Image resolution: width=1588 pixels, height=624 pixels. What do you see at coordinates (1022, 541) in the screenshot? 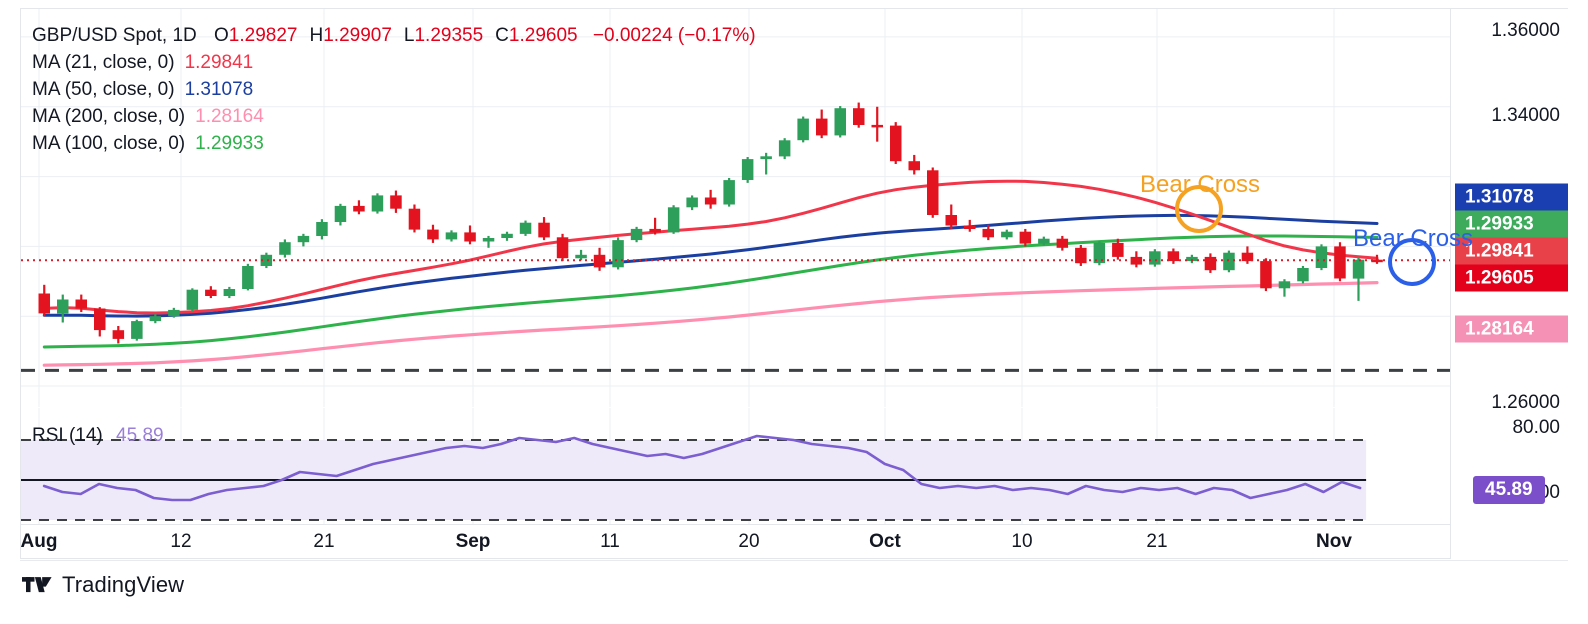
I see `time-axis-tick: 10` at bounding box center [1022, 541].